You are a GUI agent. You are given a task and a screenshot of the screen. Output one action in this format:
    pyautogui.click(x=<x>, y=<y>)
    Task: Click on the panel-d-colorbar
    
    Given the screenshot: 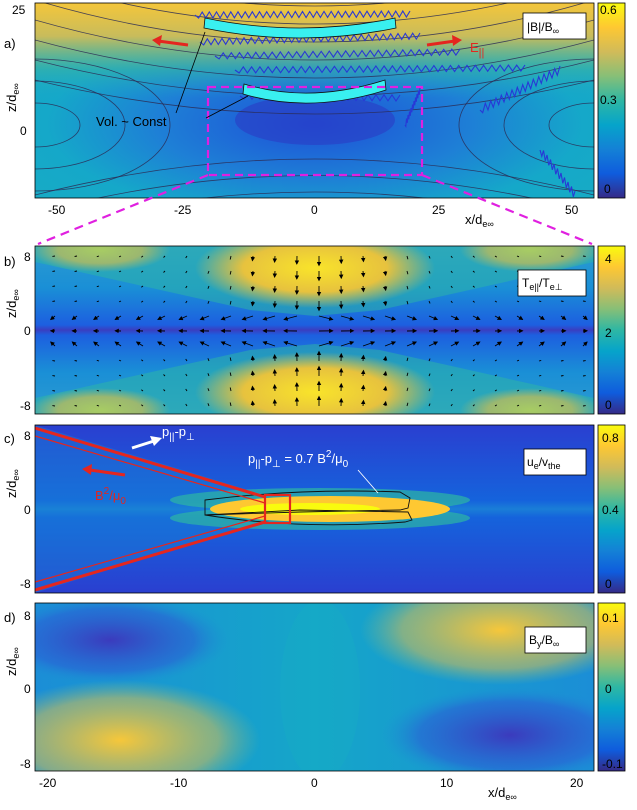 What is the action you would take?
    pyautogui.click(x=611, y=687)
    